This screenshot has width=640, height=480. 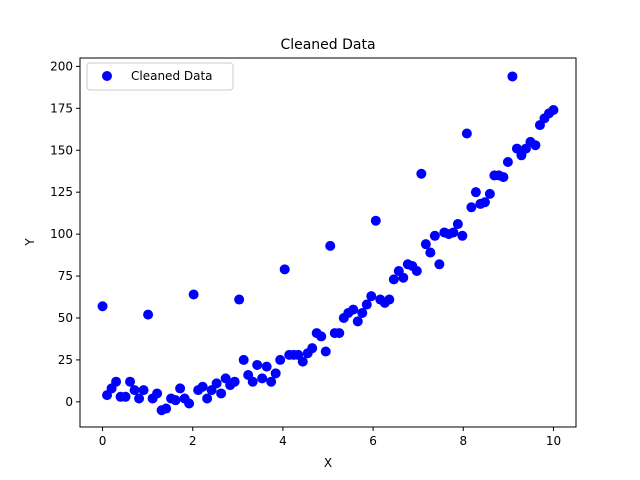 What do you see at coordinates (373, 441) in the screenshot?
I see `x-tick-label: 6` at bounding box center [373, 441].